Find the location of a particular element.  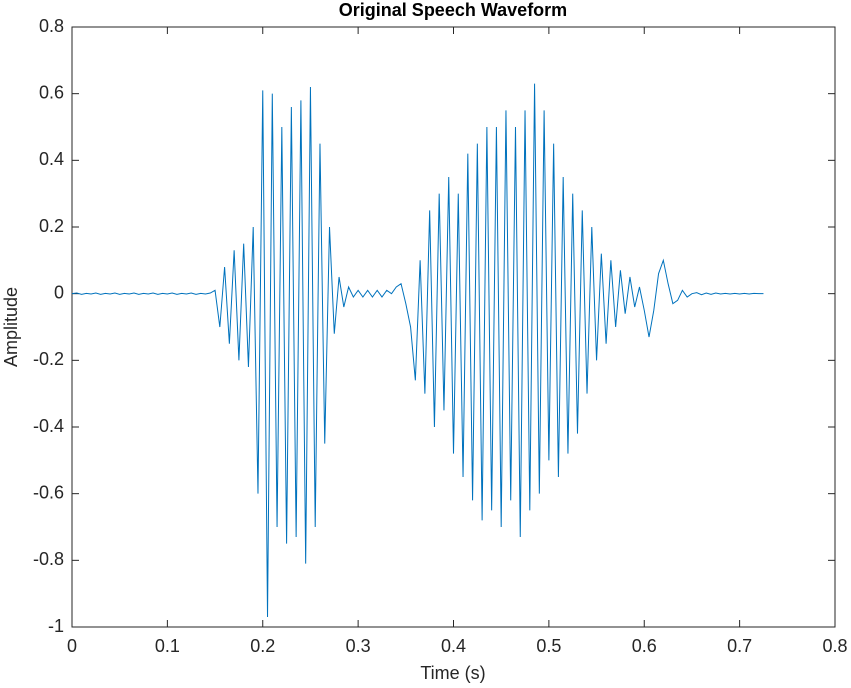

x-tick-label: 0.4 is located at coordinates (453, 646).